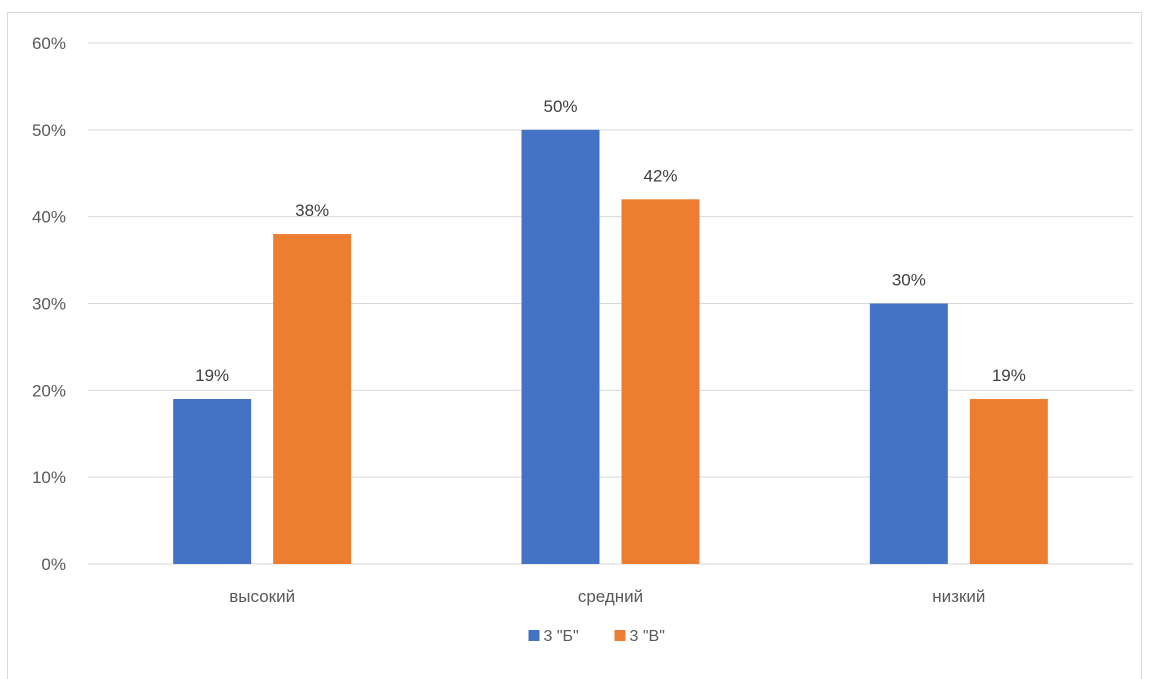 This screenshot has width=1150, height=679. Describe the element at coordinates (53, 564) in the screenshot. I see `y-tick-label: 0%` at that location.